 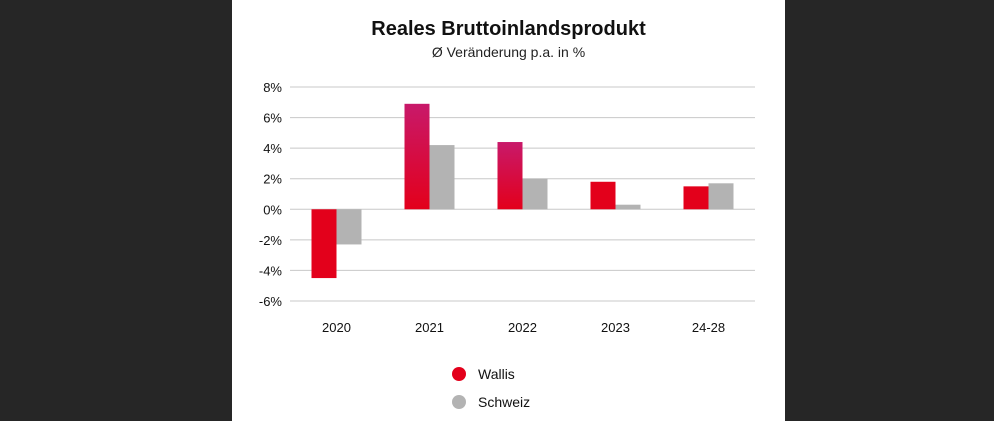 I want to click on x-tick-label: 2021, so click(x=429, y=327).